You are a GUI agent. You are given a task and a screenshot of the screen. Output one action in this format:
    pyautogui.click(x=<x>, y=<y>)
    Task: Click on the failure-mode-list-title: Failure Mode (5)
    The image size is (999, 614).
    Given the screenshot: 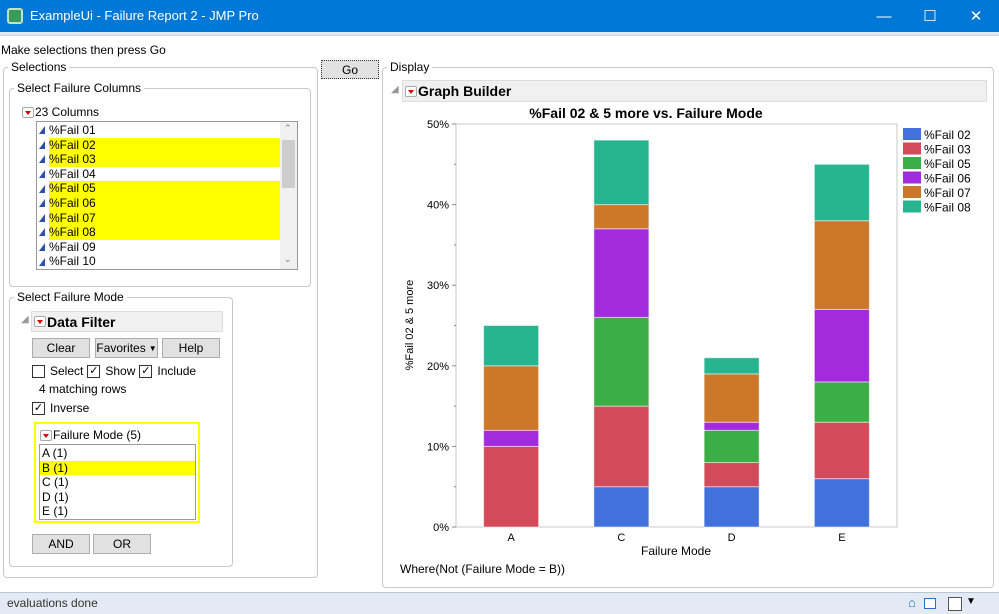 What is the action you would take?
    pyautogui.click(x=97, y=435)
    